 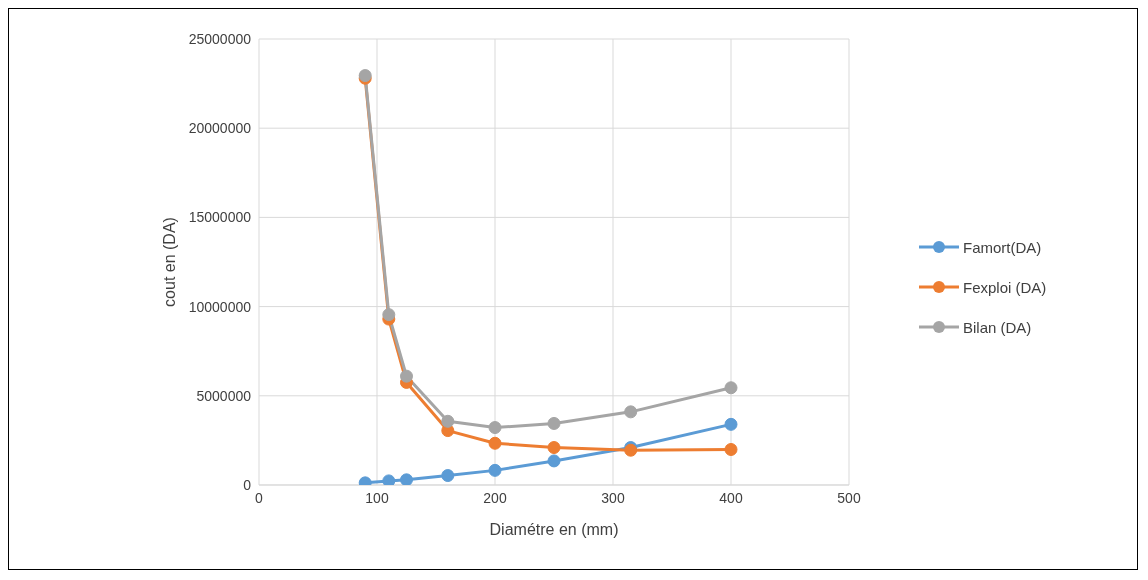 What do you see at coordinates (731, 497) in the screenshot?
I see `x-tick-label: 400` at bounding box center [731, 497].